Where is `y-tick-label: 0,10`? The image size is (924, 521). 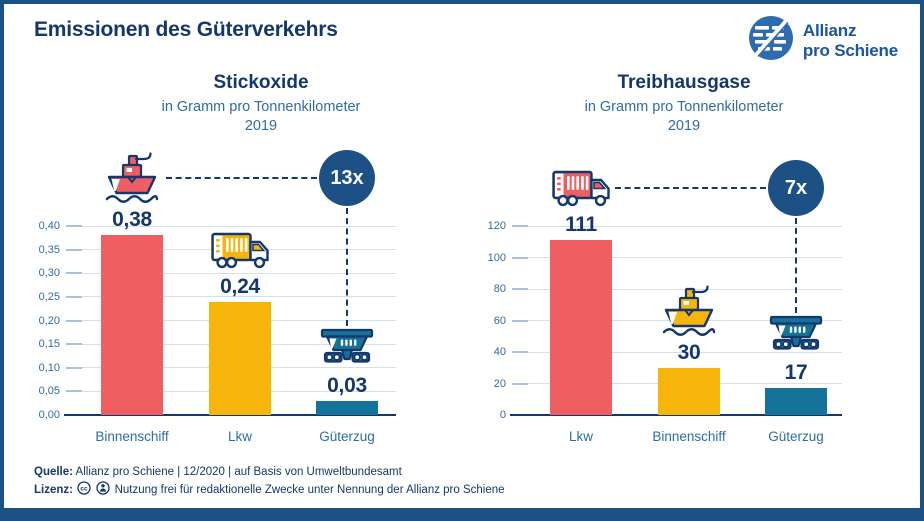 y-tick-label: 0,10 is located at coordinates (49, 367).